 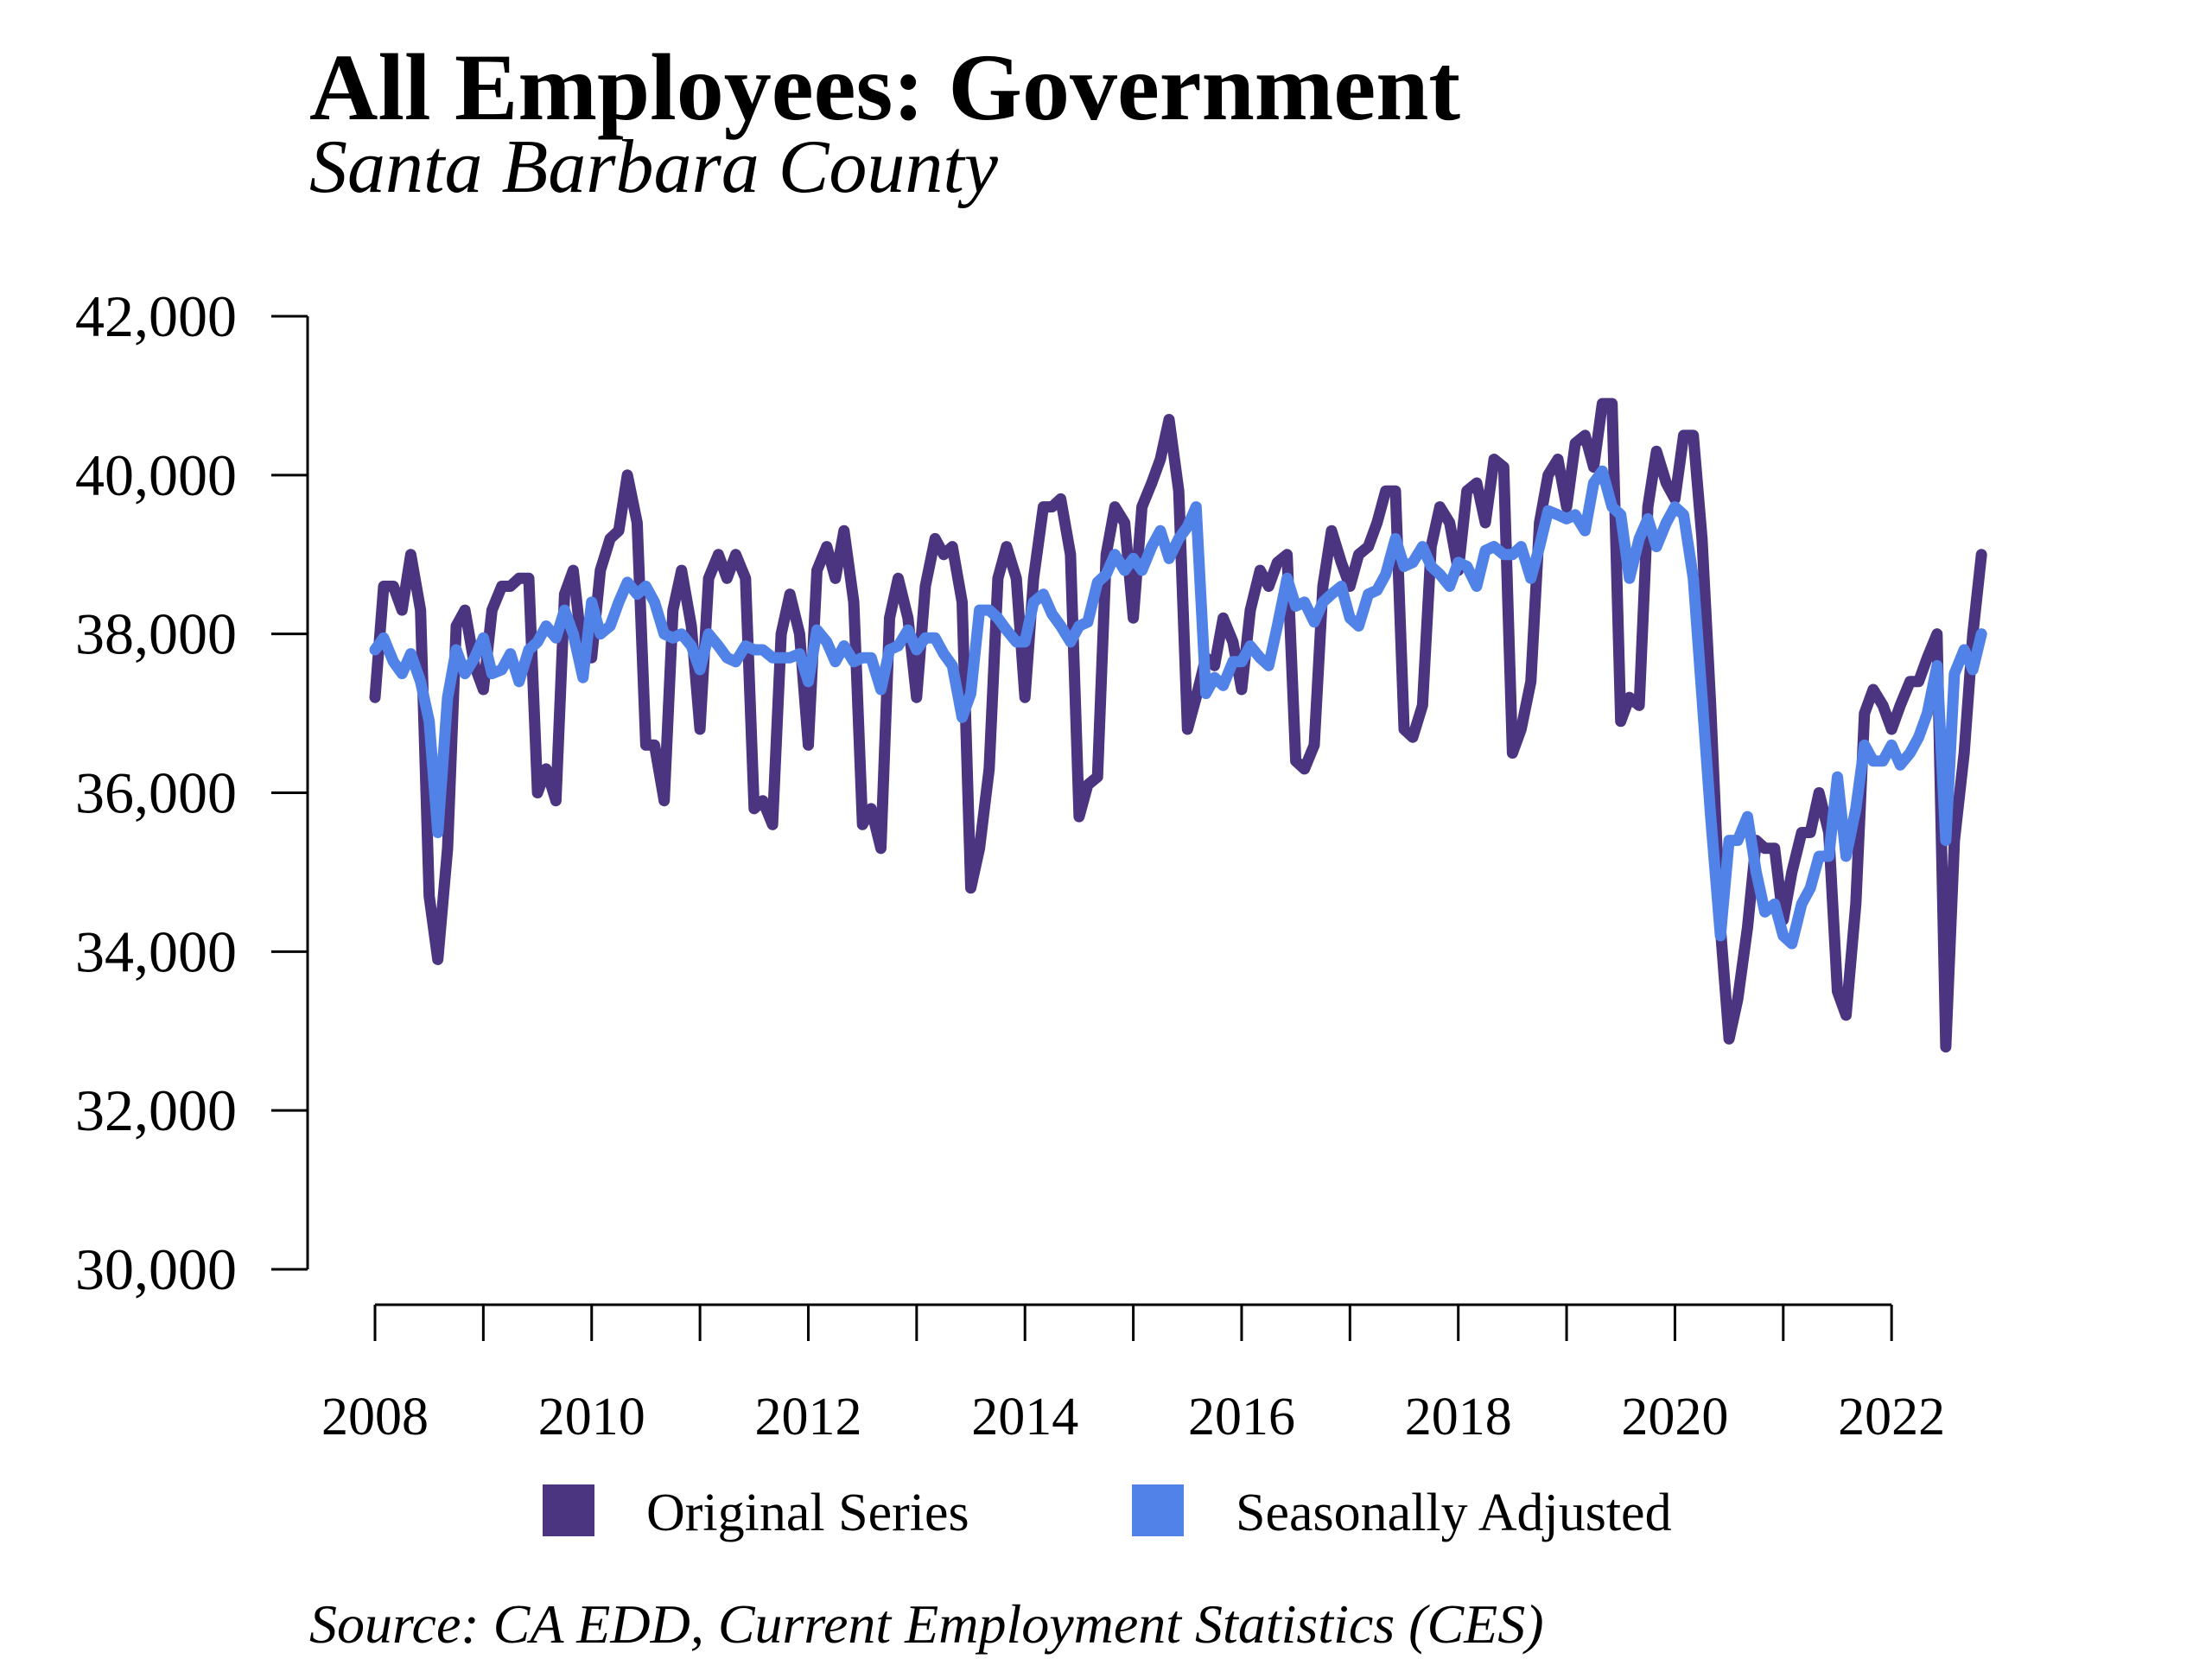 I want to click on legend-label-original: Original Series, so click(x=807, y=1513).